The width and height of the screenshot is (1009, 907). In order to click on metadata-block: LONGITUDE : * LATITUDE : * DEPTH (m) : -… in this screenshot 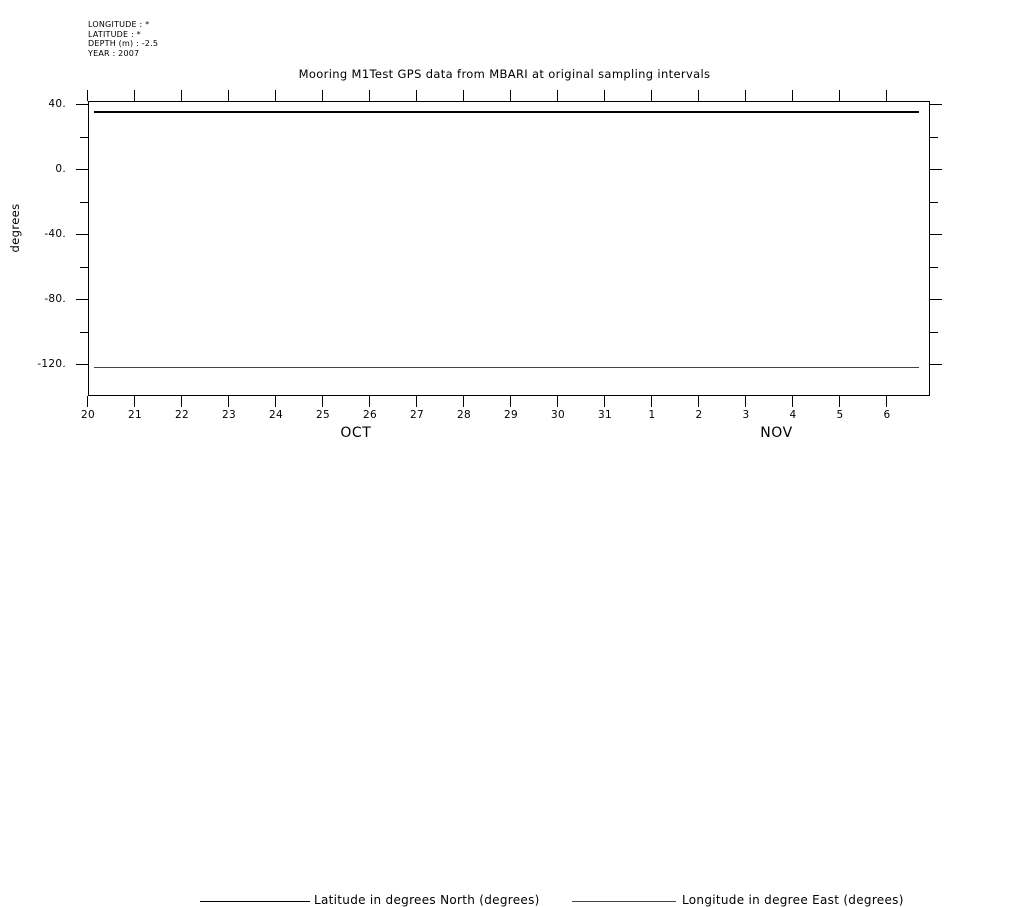, I will do `click(123, 39)`.